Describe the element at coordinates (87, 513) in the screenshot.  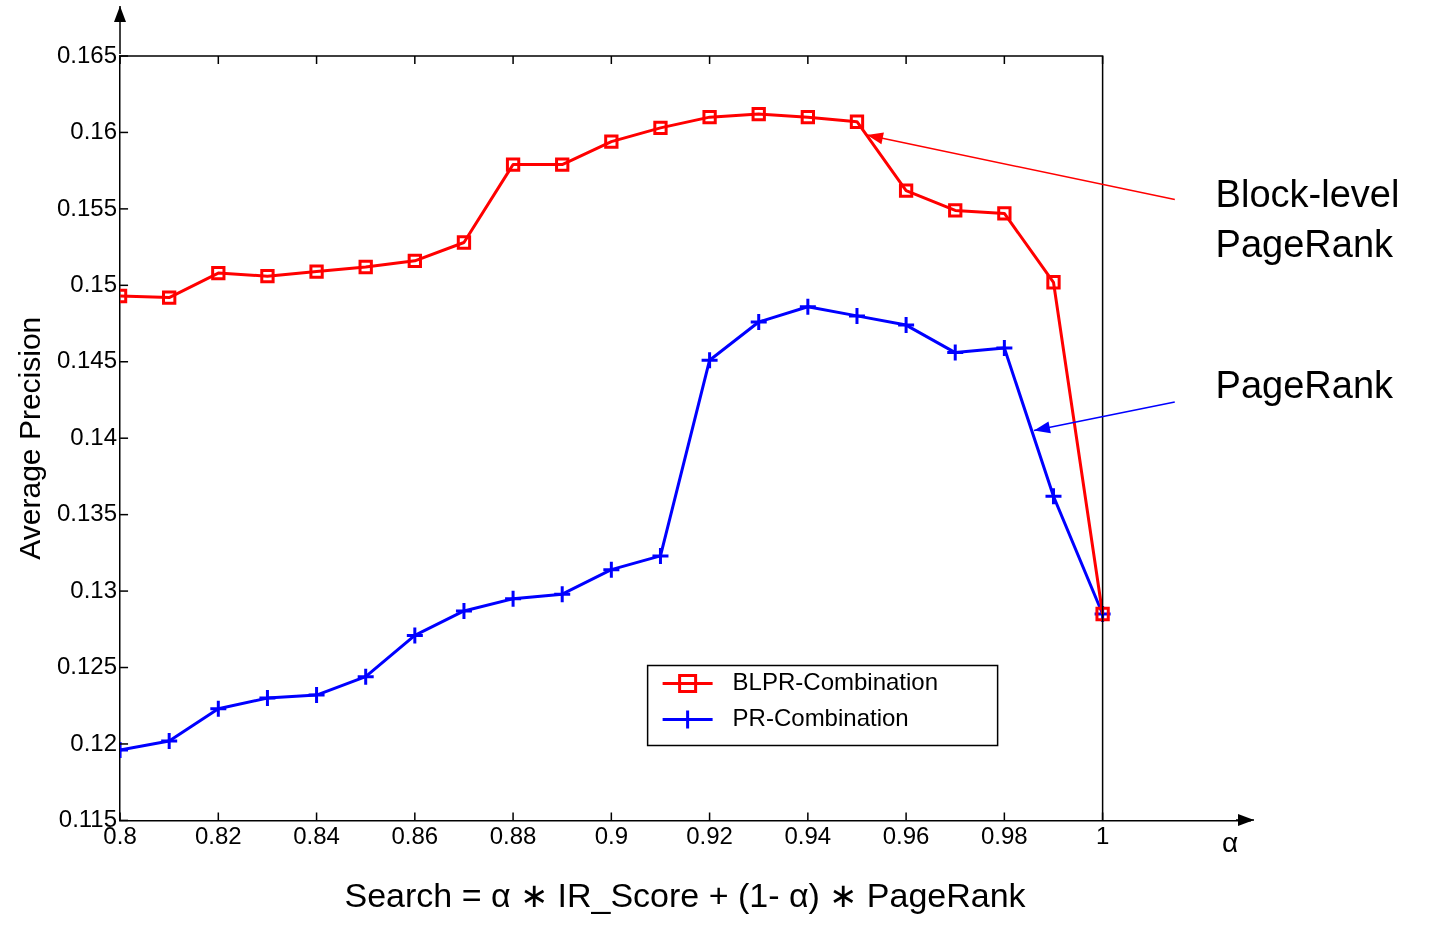
I see `y-tick-label: 0.135` at that location.